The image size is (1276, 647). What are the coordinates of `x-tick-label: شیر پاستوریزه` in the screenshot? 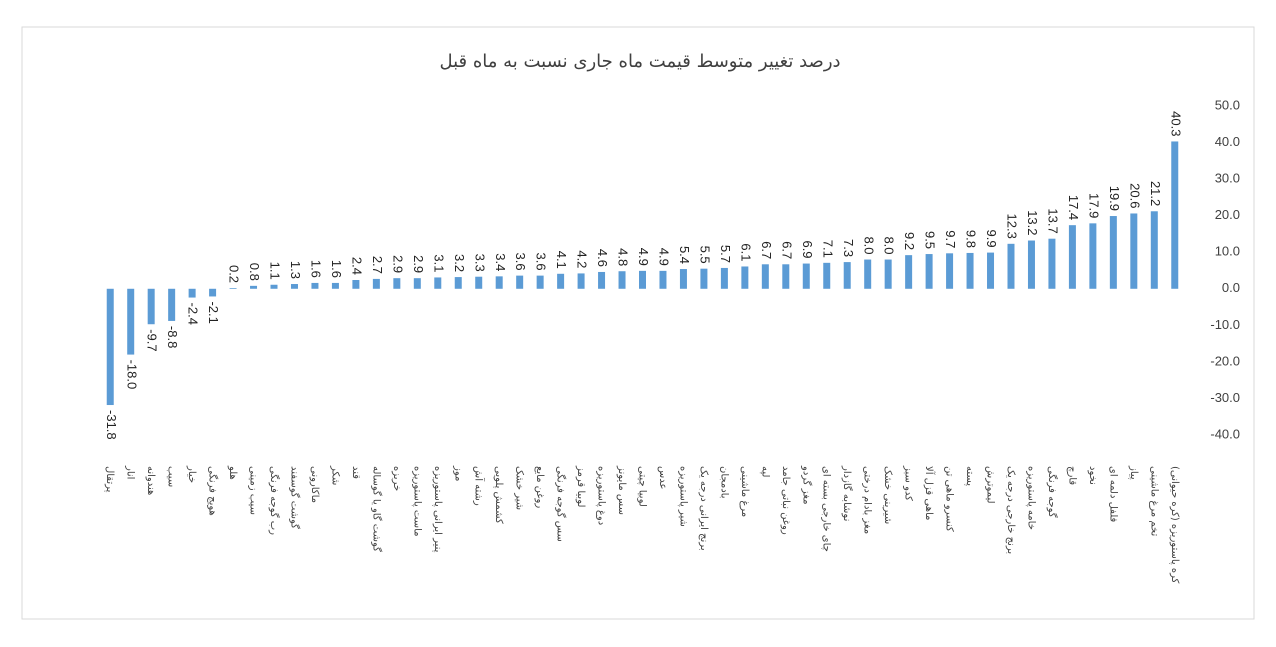 It's located at (682, 496).